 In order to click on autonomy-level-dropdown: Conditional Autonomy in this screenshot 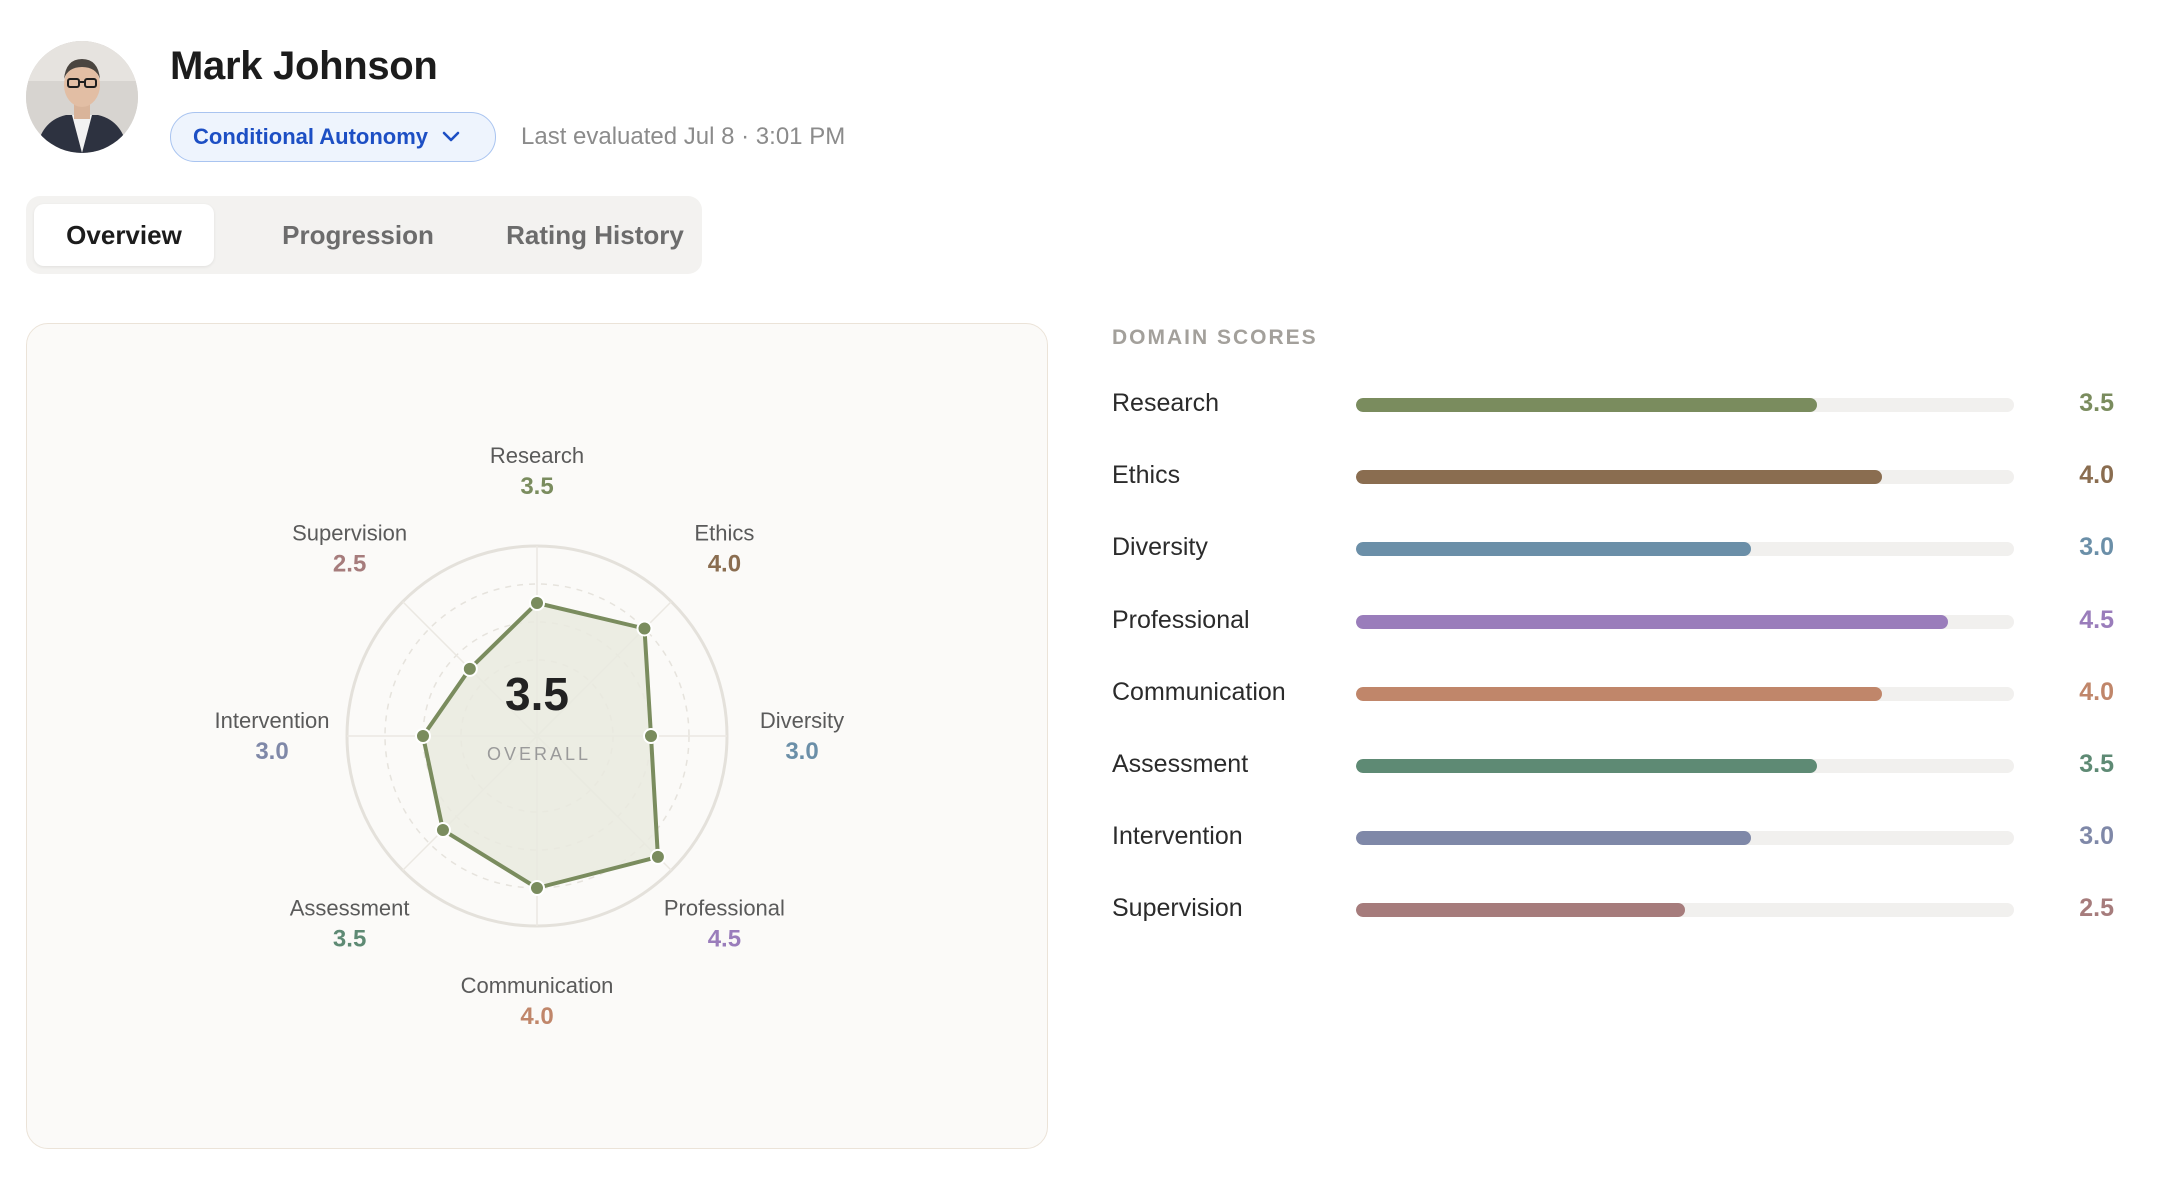, I will do `click(333, 137)`.